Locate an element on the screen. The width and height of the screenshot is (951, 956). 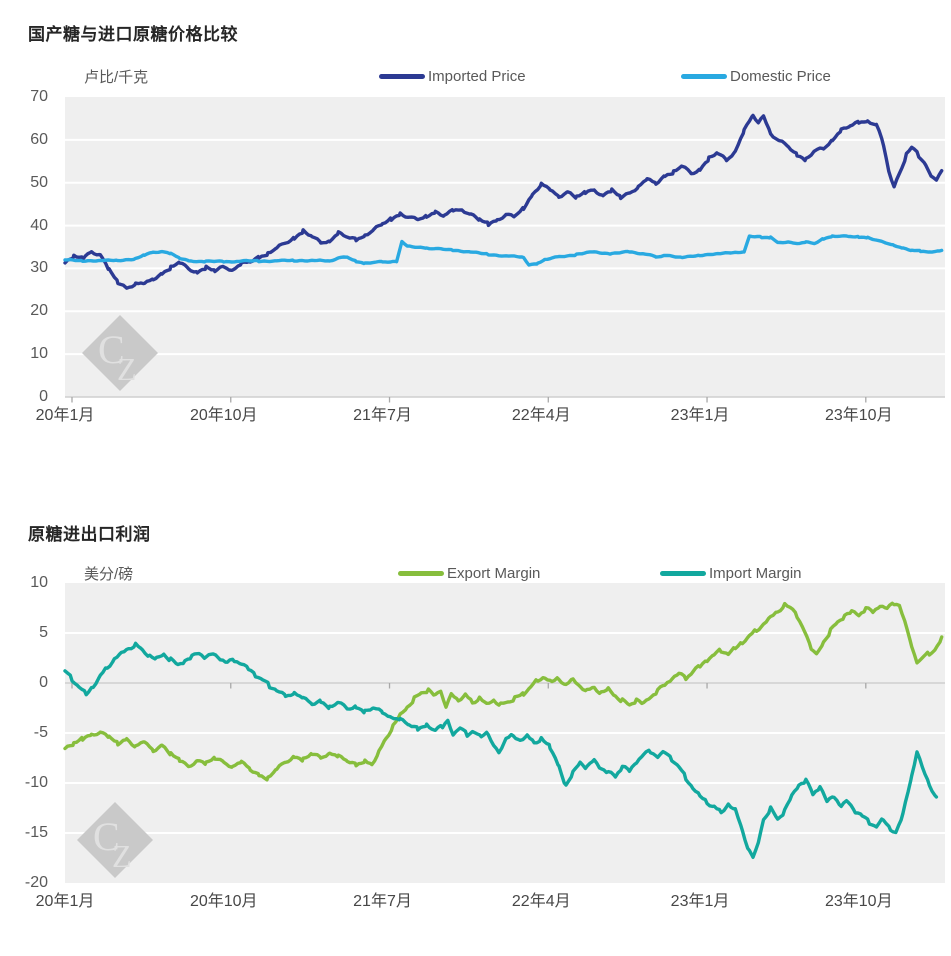
y-axis-tick-label: -15 is located at coordinates (36, 832).